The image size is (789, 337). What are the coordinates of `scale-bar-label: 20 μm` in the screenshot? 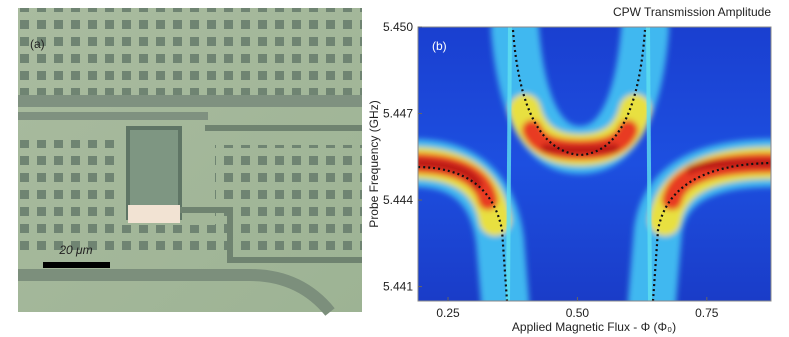 It's located at (75, 250).